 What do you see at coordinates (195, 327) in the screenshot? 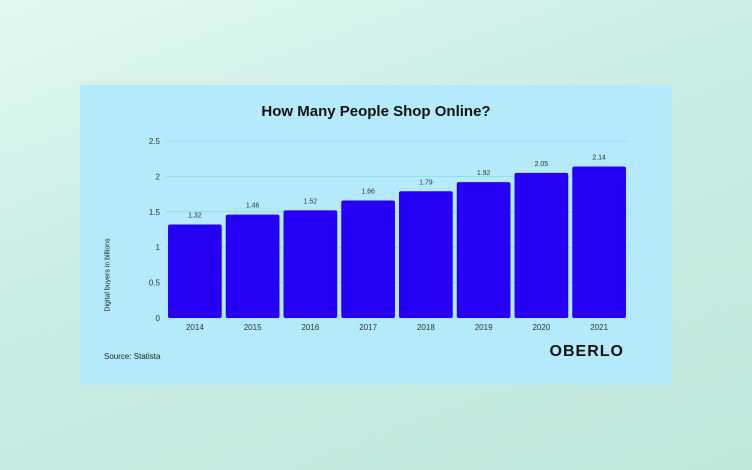
I see `x-tick-label: 2014` at bounding box center [195, 327].